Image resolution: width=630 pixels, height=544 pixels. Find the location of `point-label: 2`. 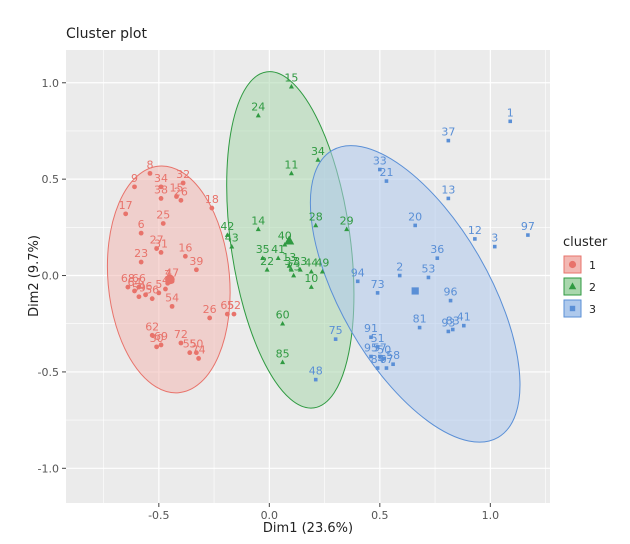

point-label: 2 is located at coordinates (399, 267).